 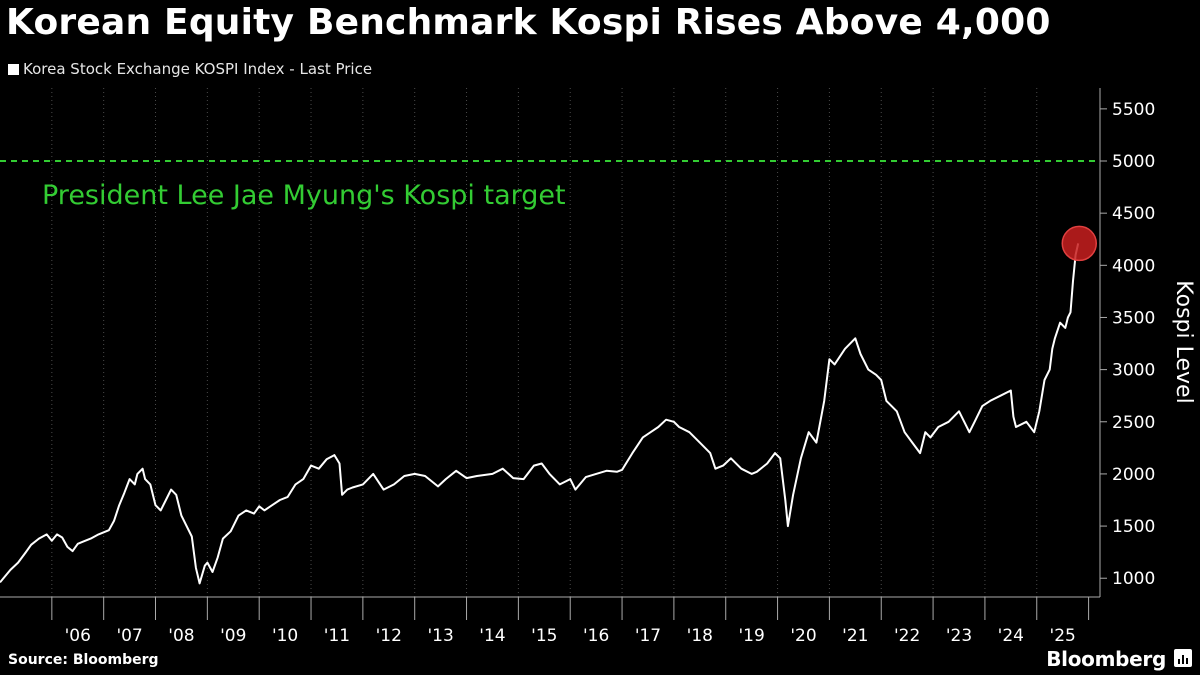 What do you see at coordinates (1183, 658) in the screenshot?
I see `bloomberg-terminal-icon` at bounding box center [1183, 658].